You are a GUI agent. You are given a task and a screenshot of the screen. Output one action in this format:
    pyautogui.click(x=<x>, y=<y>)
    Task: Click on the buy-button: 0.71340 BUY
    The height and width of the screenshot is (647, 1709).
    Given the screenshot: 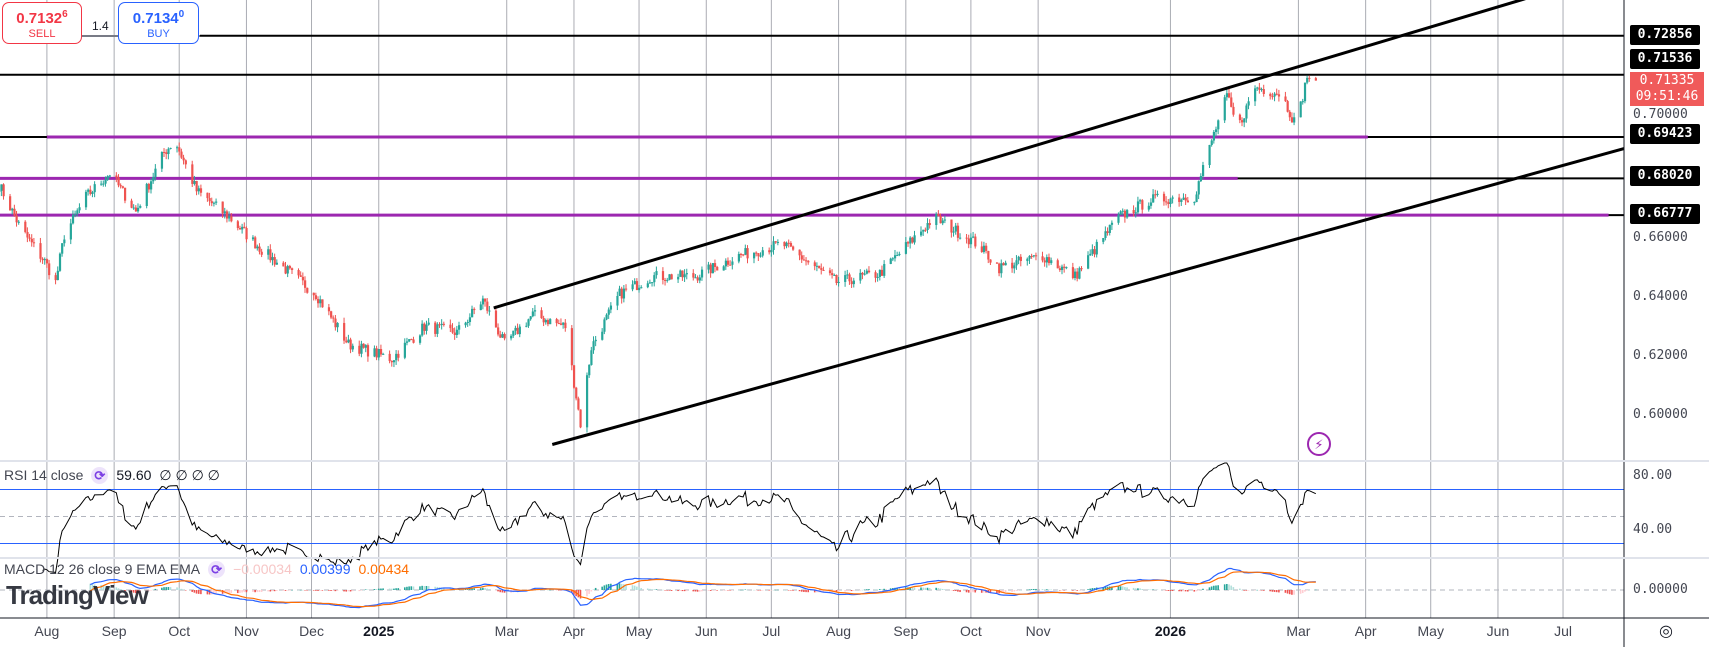 What is the action you would take?
    pyautogui.click(x=158, y=23)
    